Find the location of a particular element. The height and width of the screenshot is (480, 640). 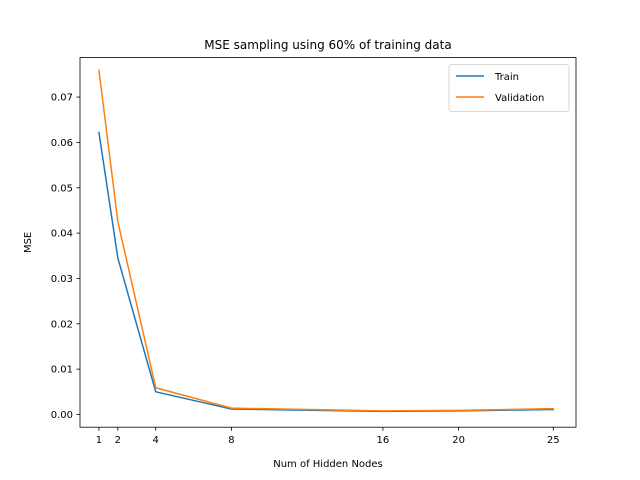

y-tick-label: 0.05 is located at coordinates (62, 188).